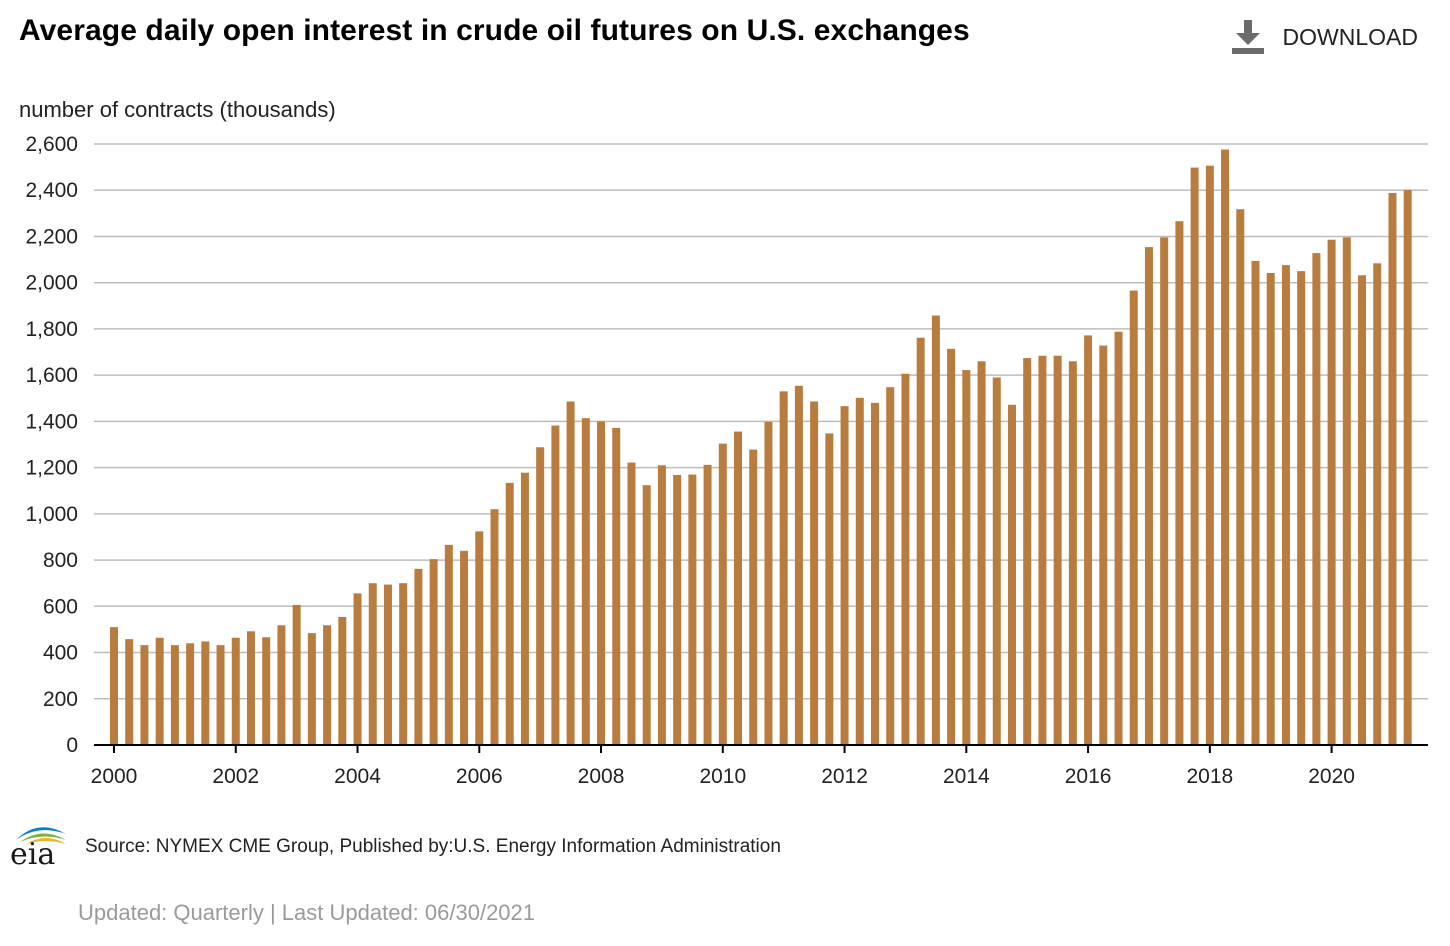  Describe the element at coordinates (174, 695) in the screenshot. I see `bar: 2001Q1: 432` at that location.